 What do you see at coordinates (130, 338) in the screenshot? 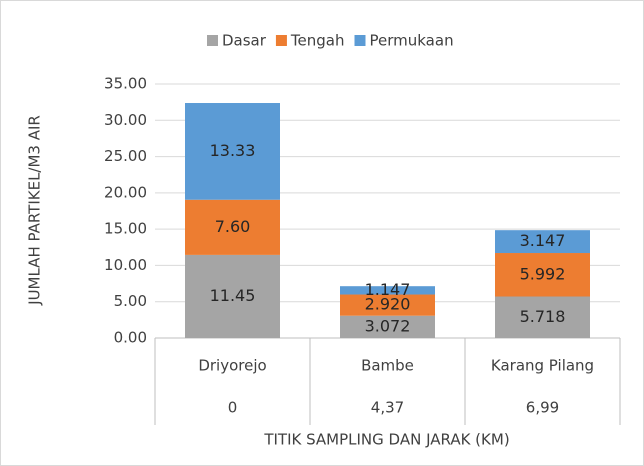
I see `y-tick-label: 0.00` at bounding box center [130, 338].